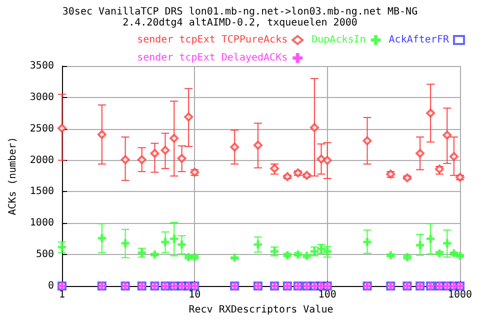  Describe the element at coordinates (327, 295) in the screenshot. I see `x-tick-label: 100` at that location.